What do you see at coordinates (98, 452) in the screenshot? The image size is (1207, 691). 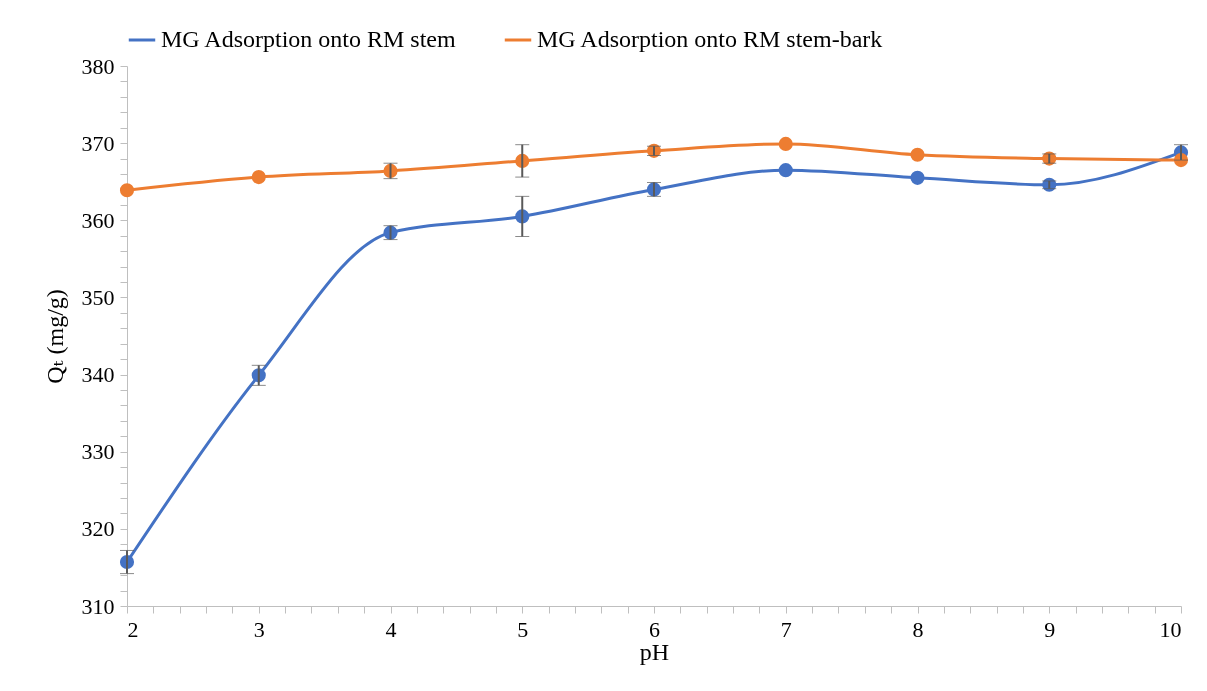 I see `y-tick-label: 330` at bounding box center [98, 452].